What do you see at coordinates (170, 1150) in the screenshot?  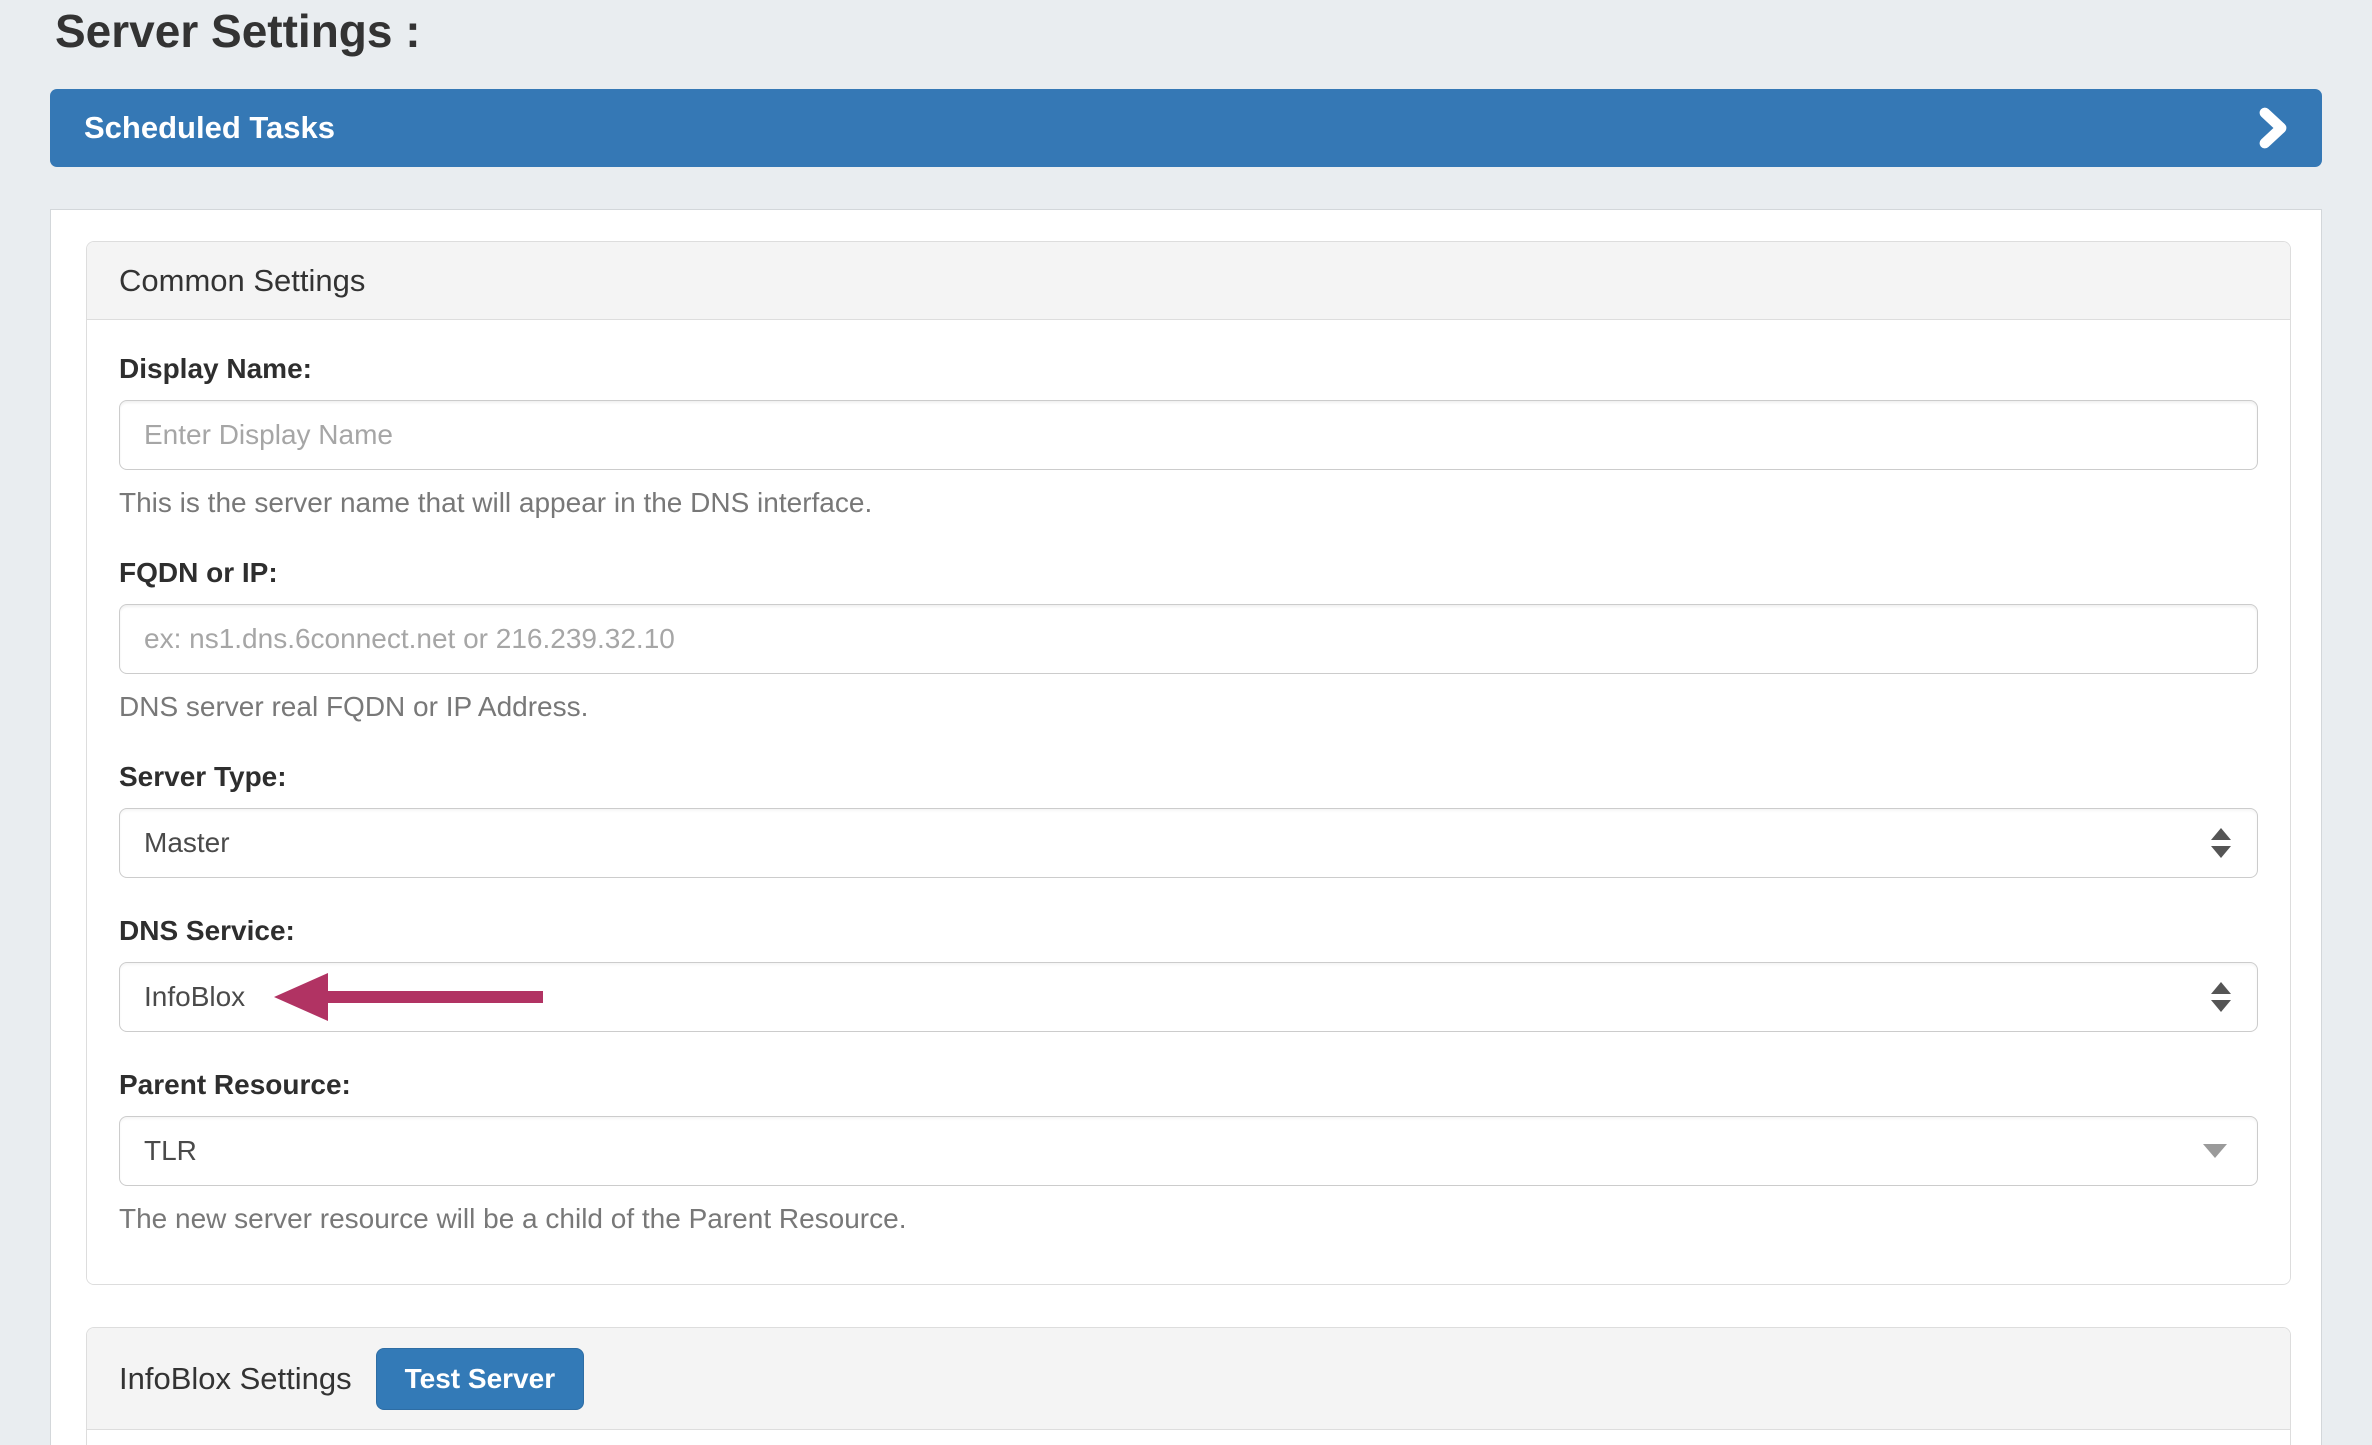 I see `parent-resource-value: TLR` at bounding box center [170, 1150].